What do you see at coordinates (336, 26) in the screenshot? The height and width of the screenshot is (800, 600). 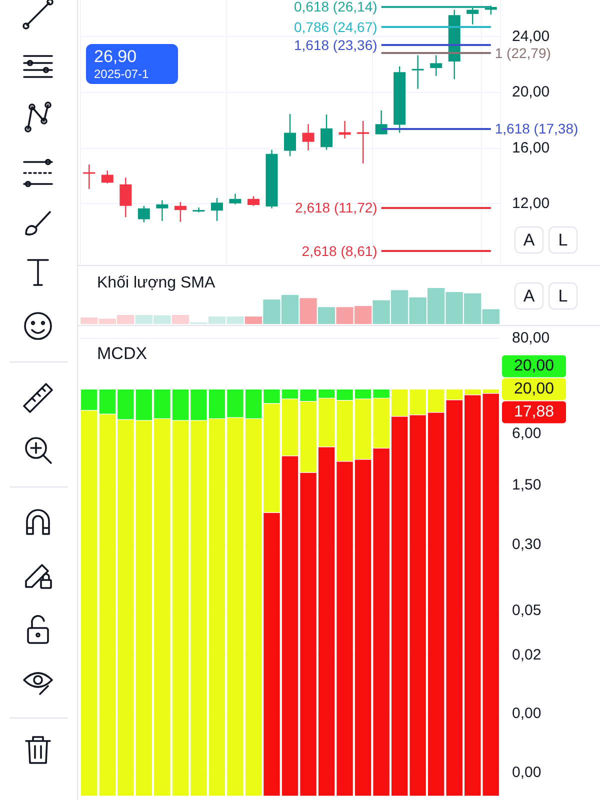 I see `ref-line-label: 0,786 (24,67)` at bounding box center [336, 26].